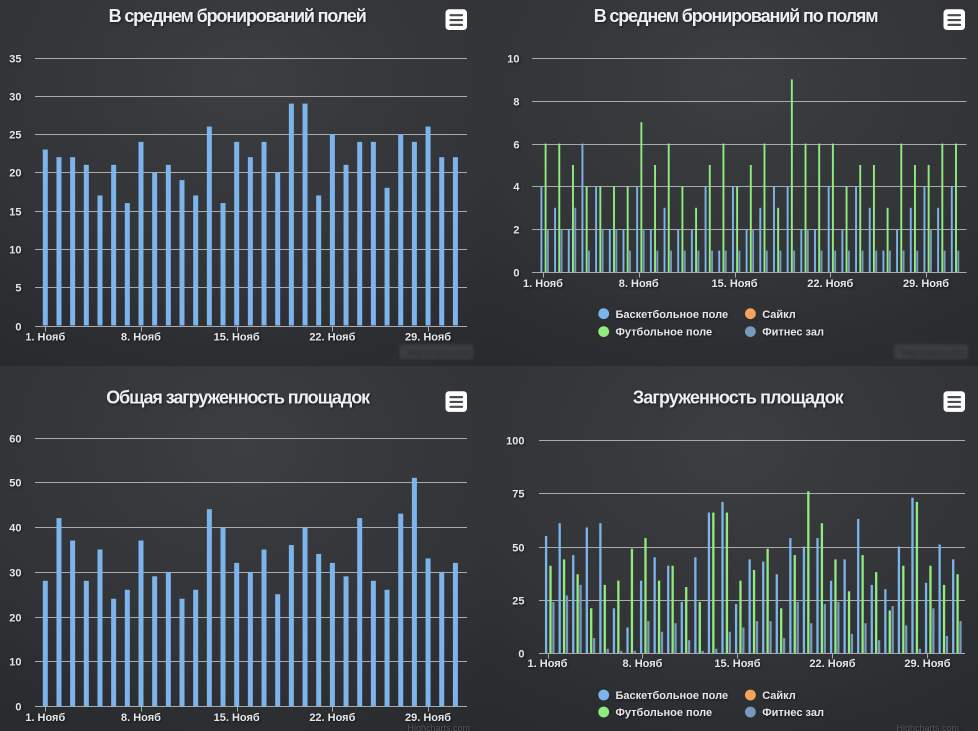  Describe the element at coordinates (516, 231) in the screenshot. I see `svg-text: 2` at that location.